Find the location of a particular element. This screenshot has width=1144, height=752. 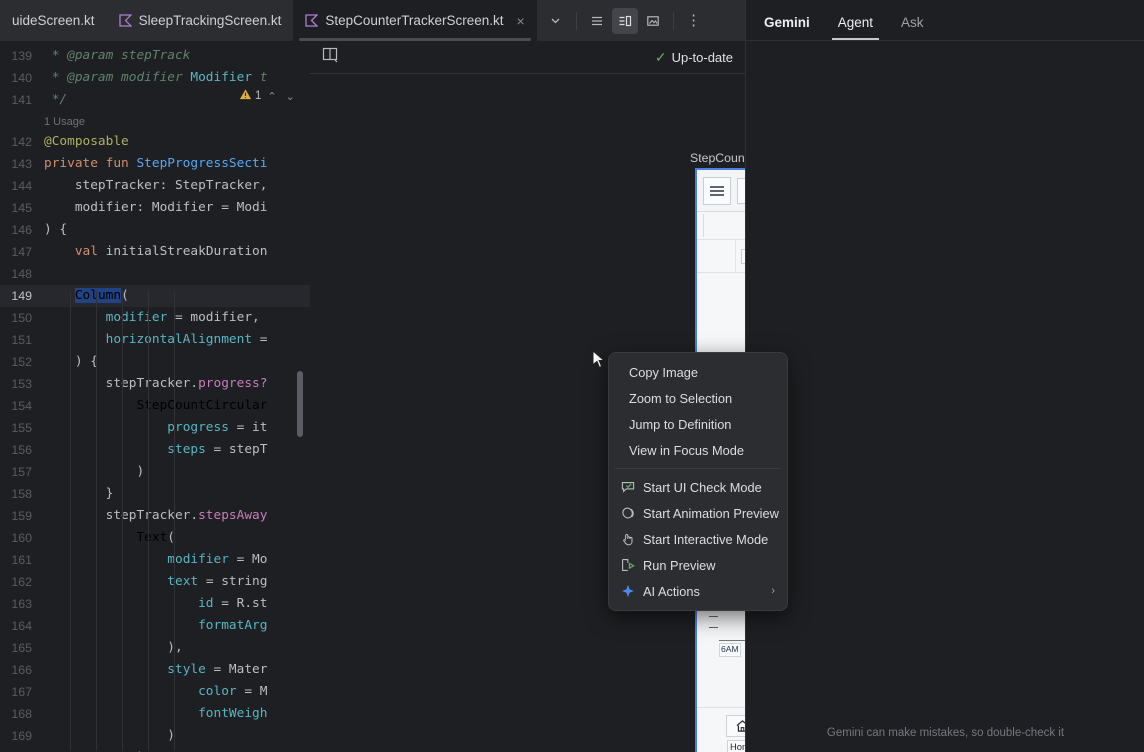

menu-separator is located at coordinates (698, 468).